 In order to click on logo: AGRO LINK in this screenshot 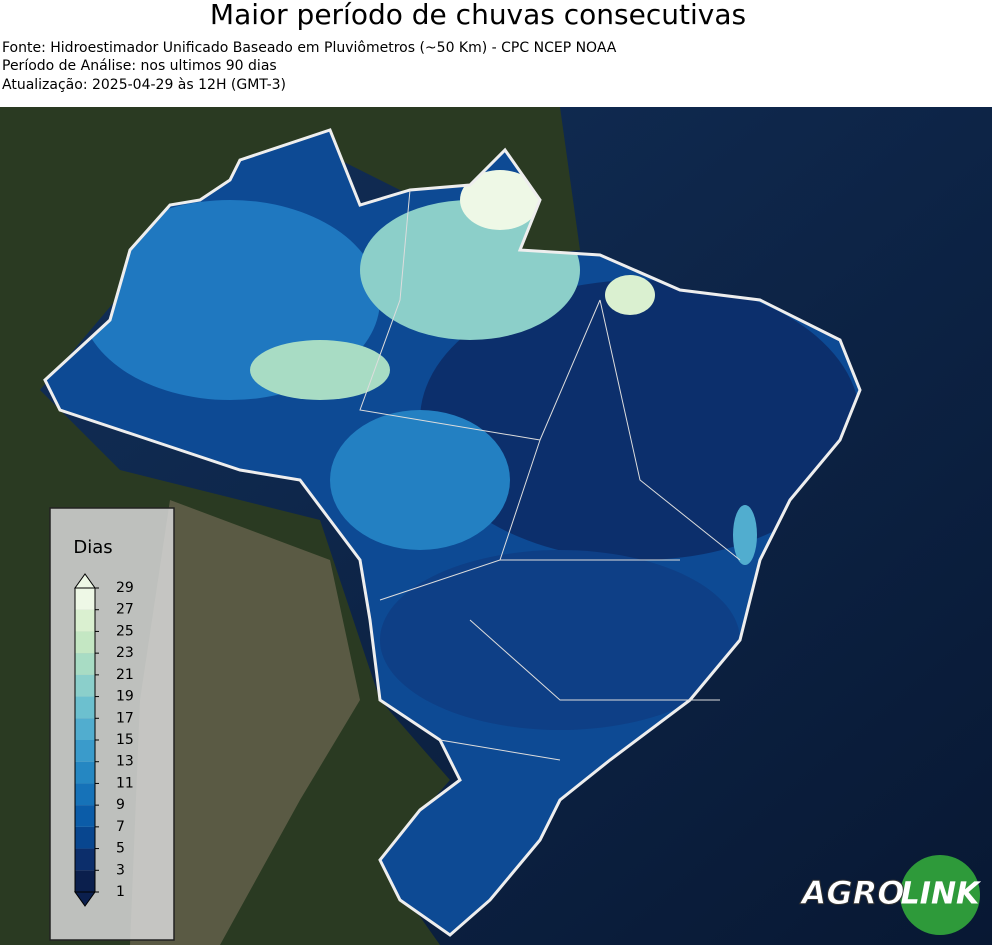, I will do `click(890, 895)`.